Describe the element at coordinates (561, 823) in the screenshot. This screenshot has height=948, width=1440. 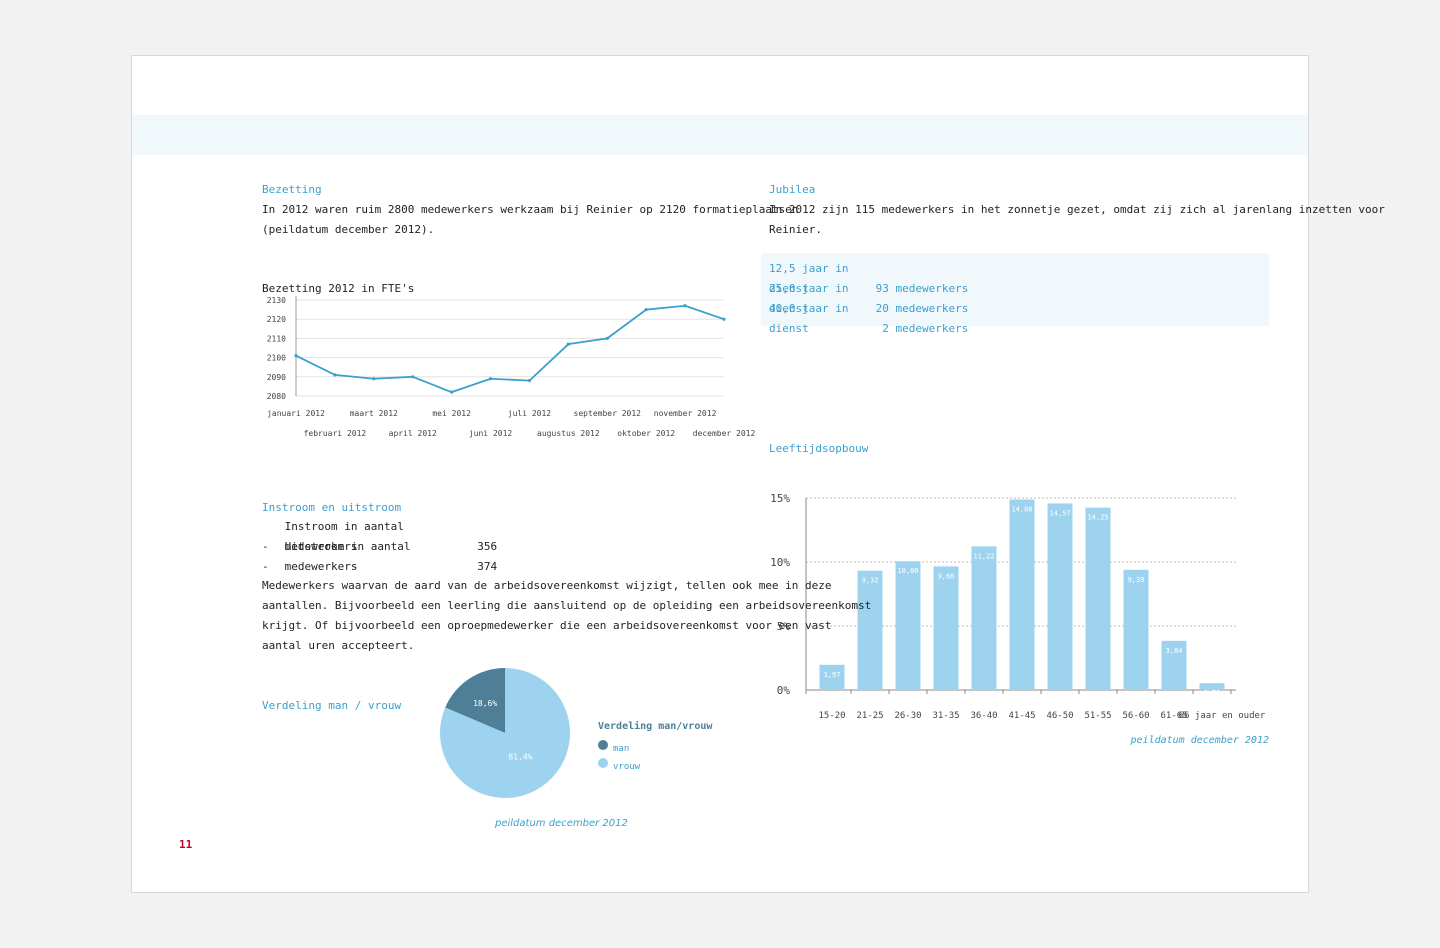
I see `pie-caption: peildatum december 2012` at that location.